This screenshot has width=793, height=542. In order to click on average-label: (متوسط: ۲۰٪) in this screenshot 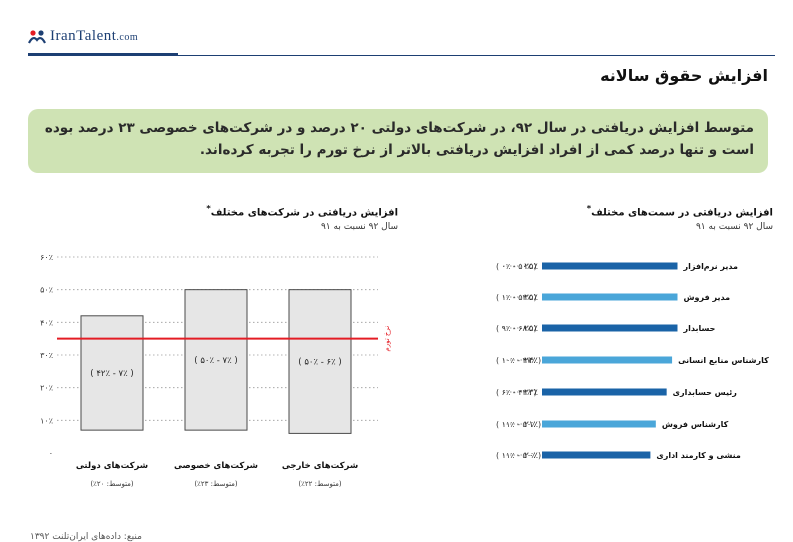, I will do `click(112, 484)`.